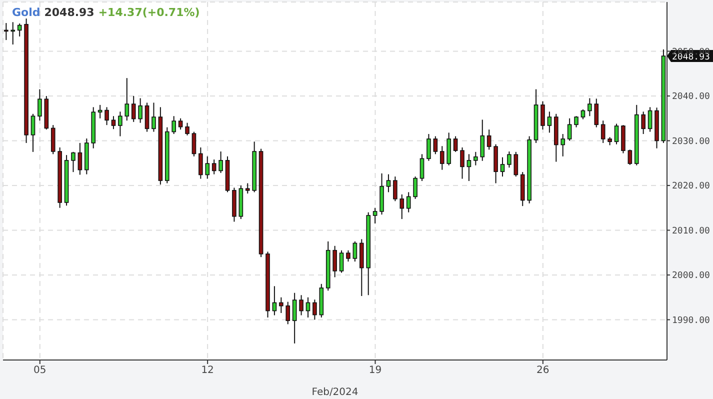 The height and width of the screenshot is (399, 713). I want to click on x-tick-label: 19, so click(375, 370).